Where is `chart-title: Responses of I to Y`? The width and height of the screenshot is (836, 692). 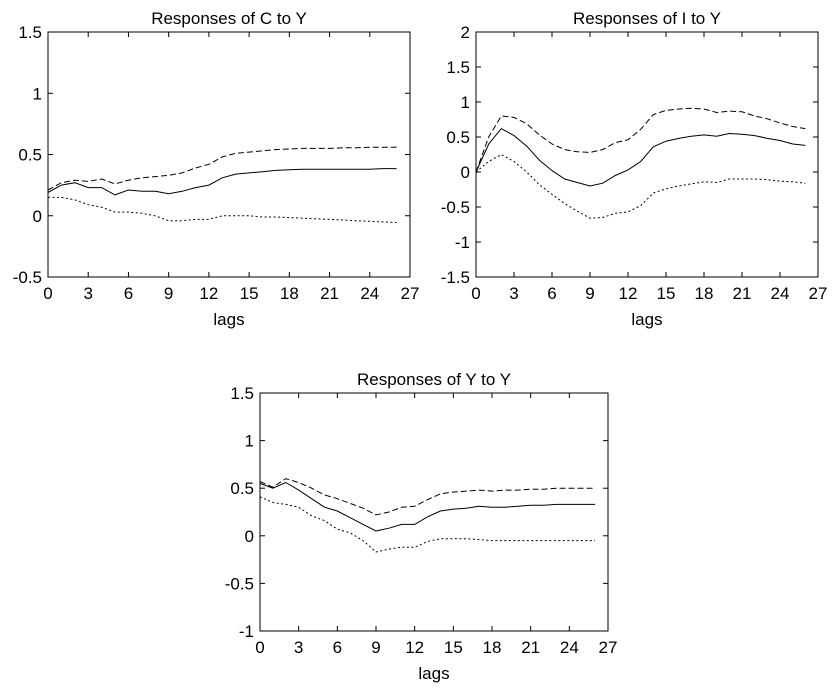
chart-title: Responses of I to Y is located at coordinates (647, 18).